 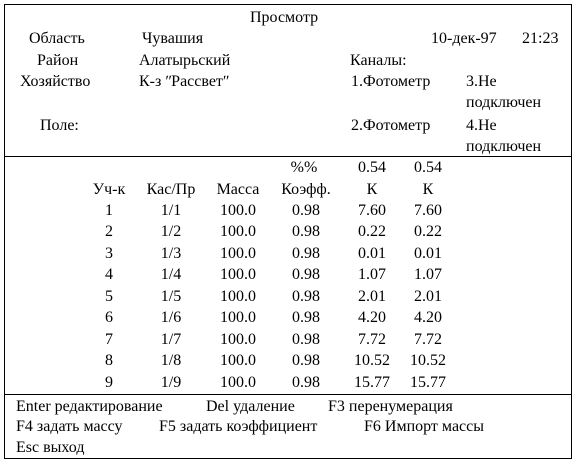 What do you see at coordinates (69, 426) in the screenshot?
I see `f4-set-mass-hint: F4 задать массу` at bounding box center [69, 426].